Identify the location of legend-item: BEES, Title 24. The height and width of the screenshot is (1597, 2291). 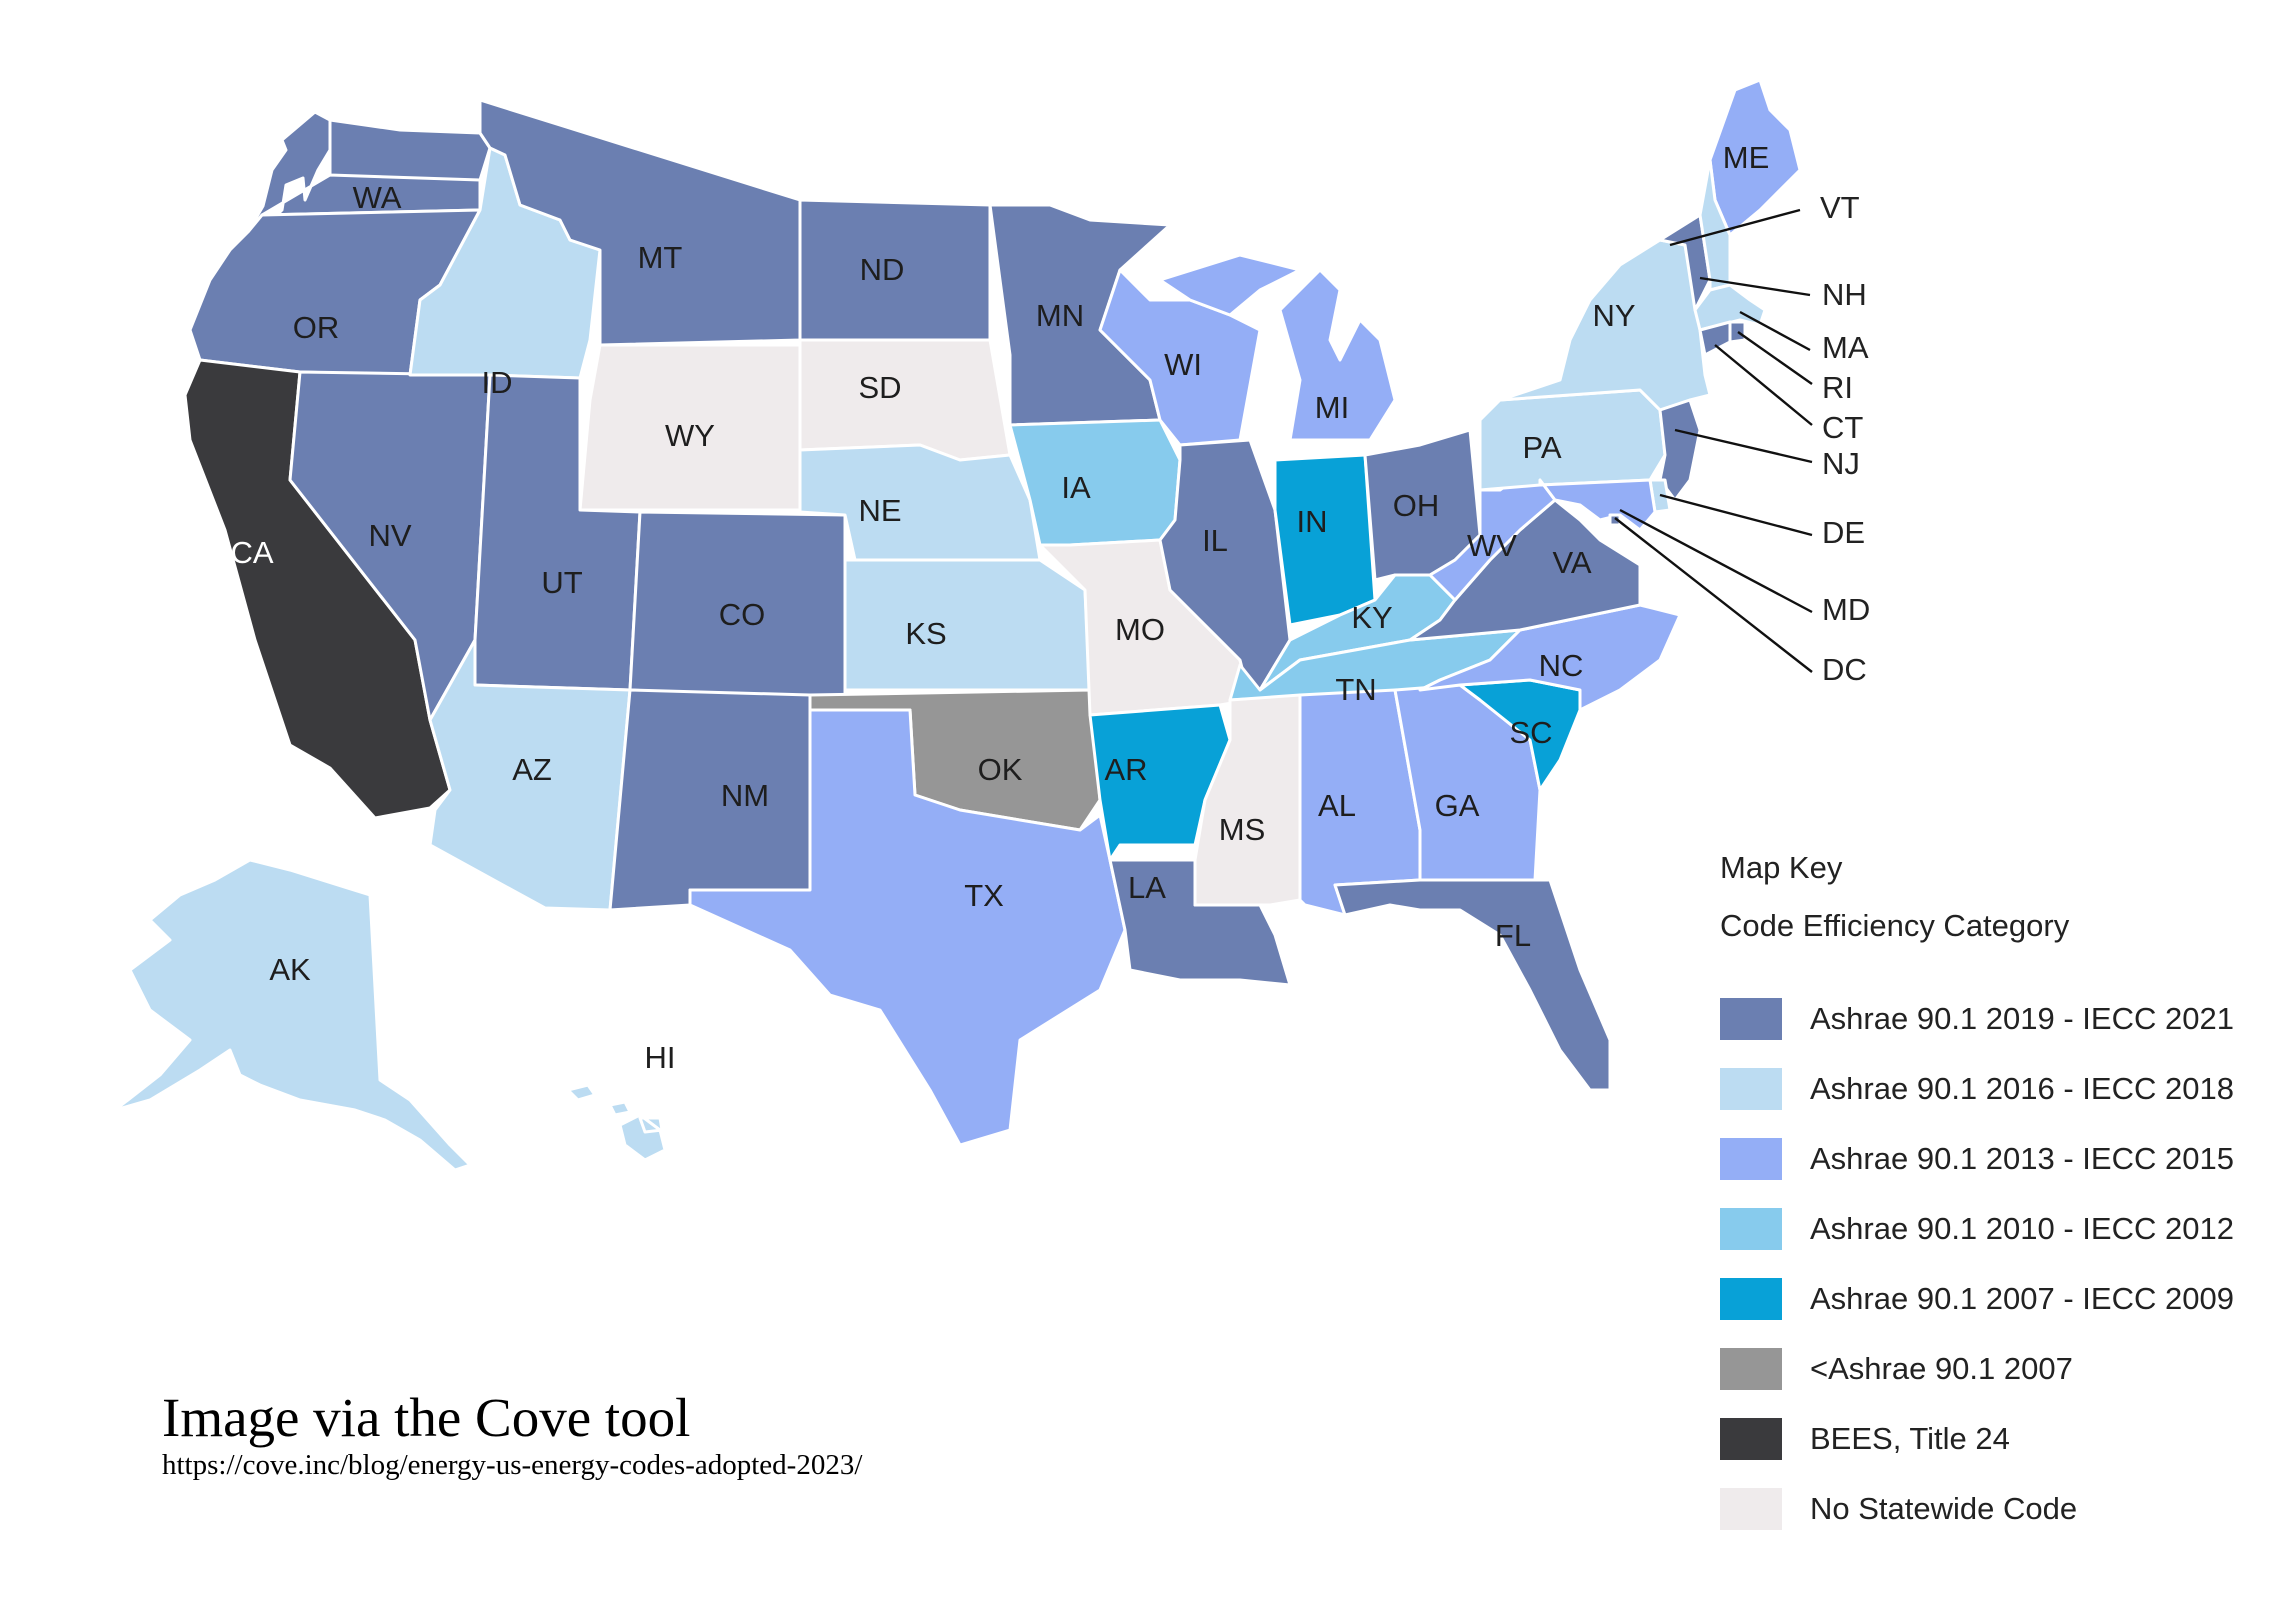
(2000, 1439).